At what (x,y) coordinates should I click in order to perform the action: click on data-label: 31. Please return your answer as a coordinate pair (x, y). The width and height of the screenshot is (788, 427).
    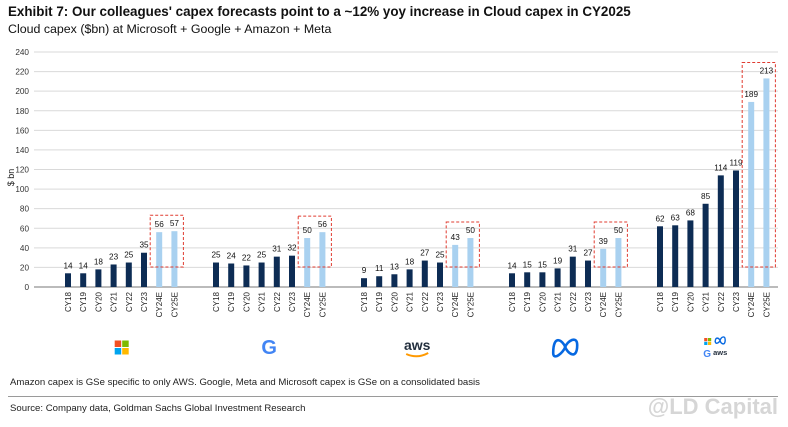
    Looking at the image, I should click on (573, 249).